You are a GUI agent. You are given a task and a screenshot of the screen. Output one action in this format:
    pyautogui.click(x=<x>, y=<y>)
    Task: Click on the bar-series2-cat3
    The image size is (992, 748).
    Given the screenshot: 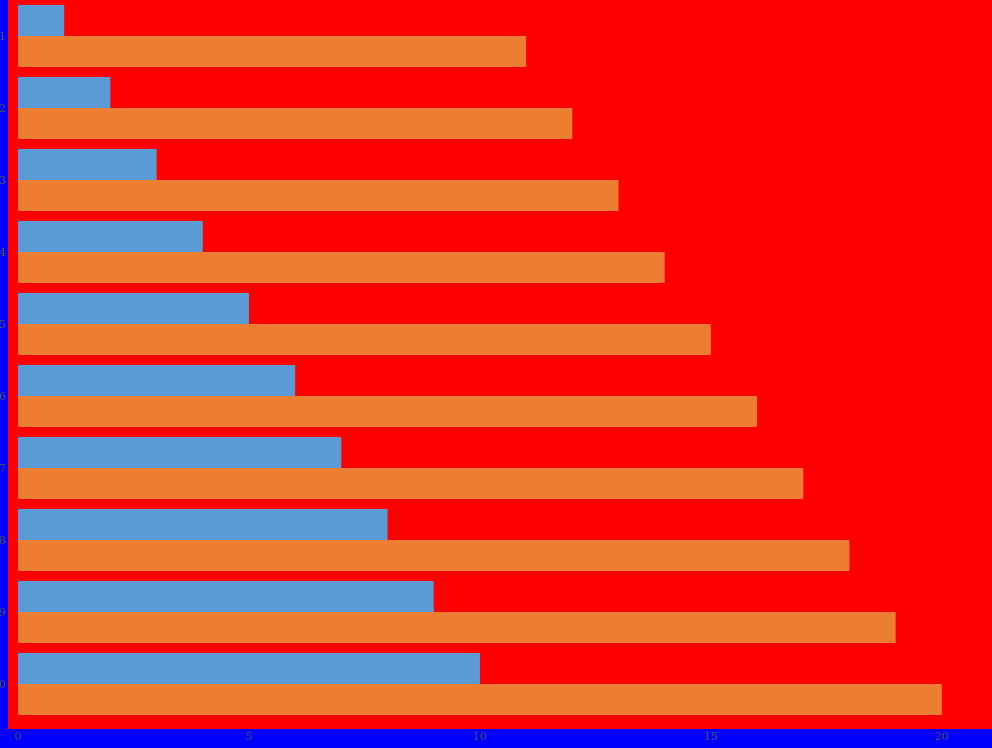 What is the action you would take?
    pyautogui.click(x=318, y=195)
    